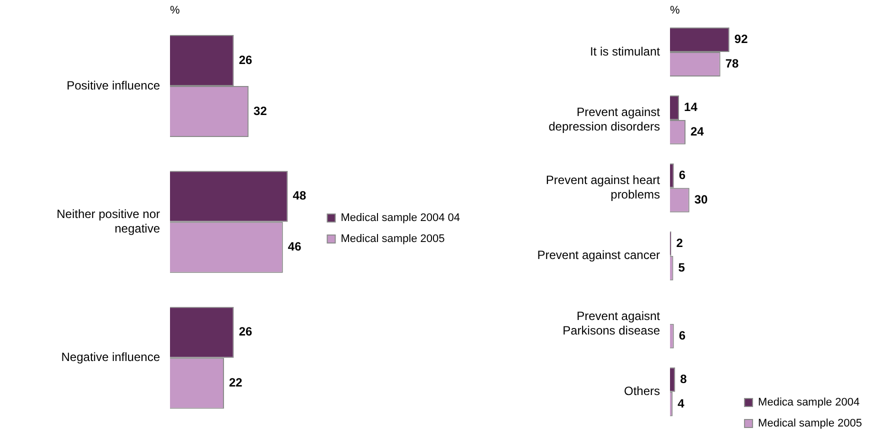 Image resolution: width=896 pixels, height=443 pixels. What do you see at coordinates (235, 383) in the screenshot?
I see `data-label: 22` at bounding box center [235, 383].